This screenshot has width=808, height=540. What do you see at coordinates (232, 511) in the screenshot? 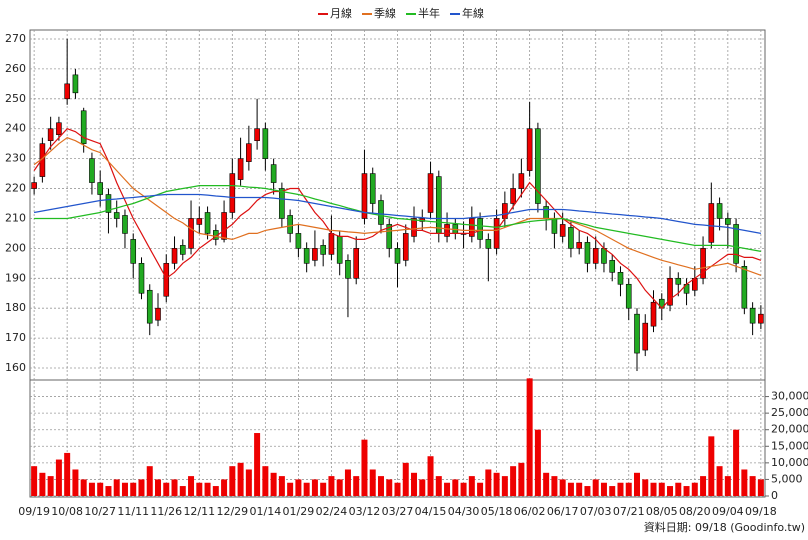
I see `x-tick-label: 12/29` at bounding box center [232, 511].